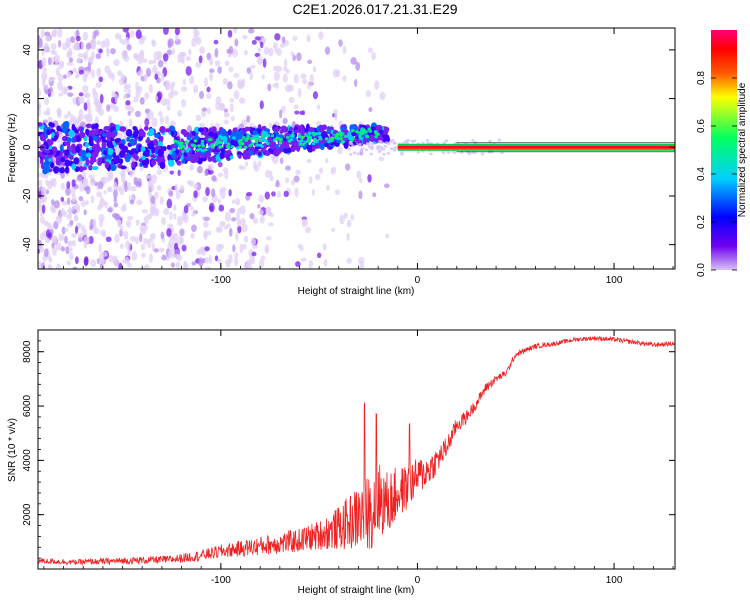  I want to click on colorbar-tick-label: 0.2, so click(701, 222).